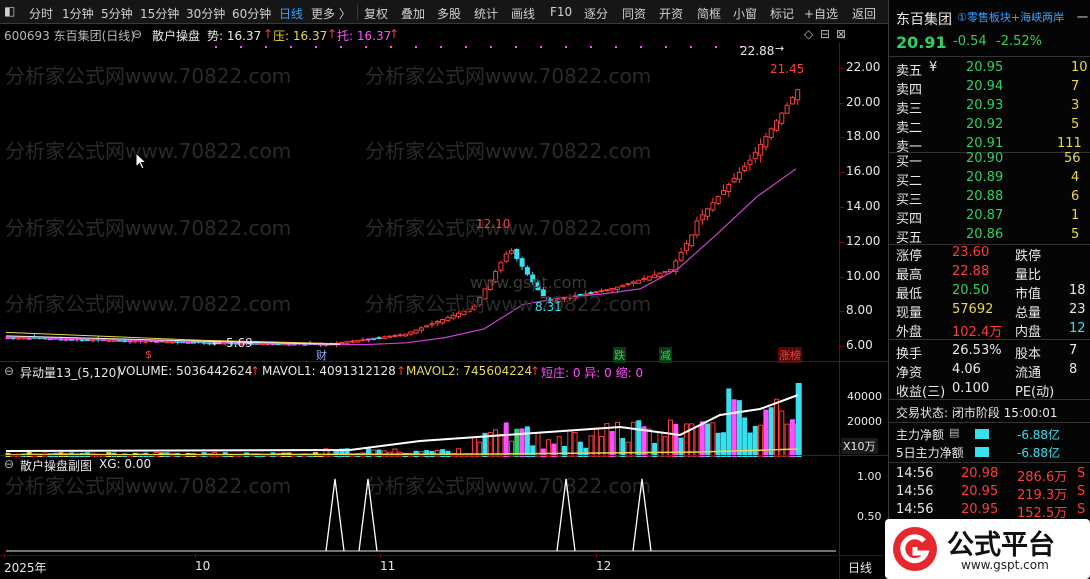 This screenshot has width=1090, height=579. I want to click on signal-spike, so click(335, 515).